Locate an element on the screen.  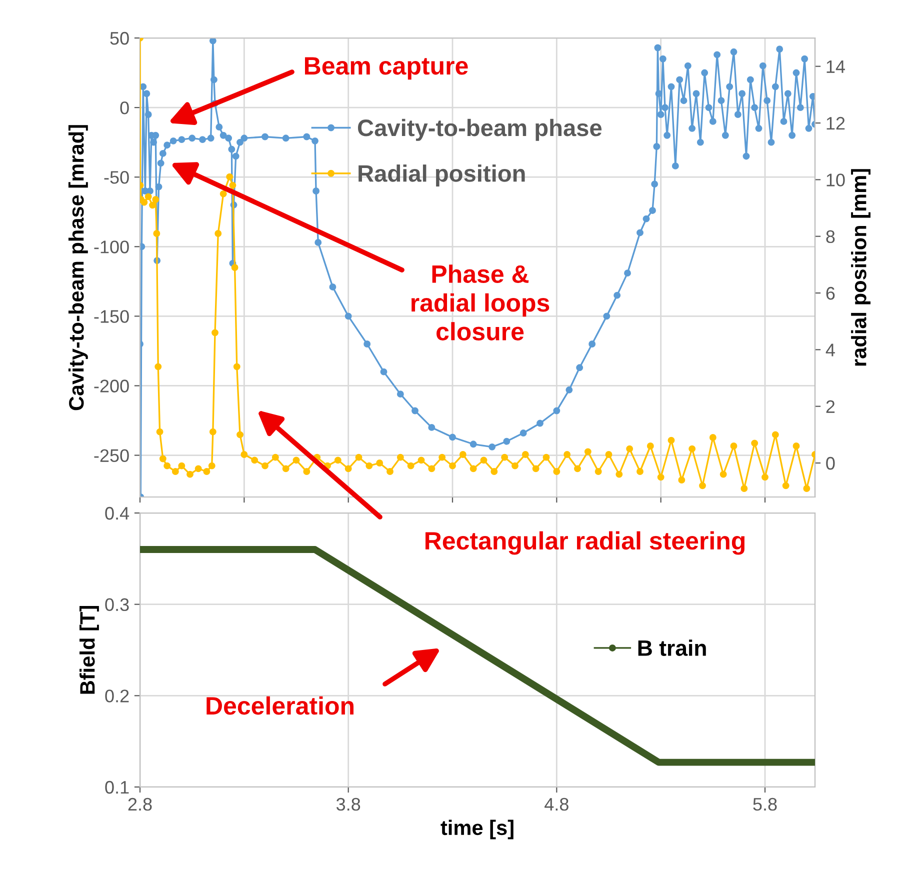
y-tick-label: 0 is located at coordinates (124, 107).